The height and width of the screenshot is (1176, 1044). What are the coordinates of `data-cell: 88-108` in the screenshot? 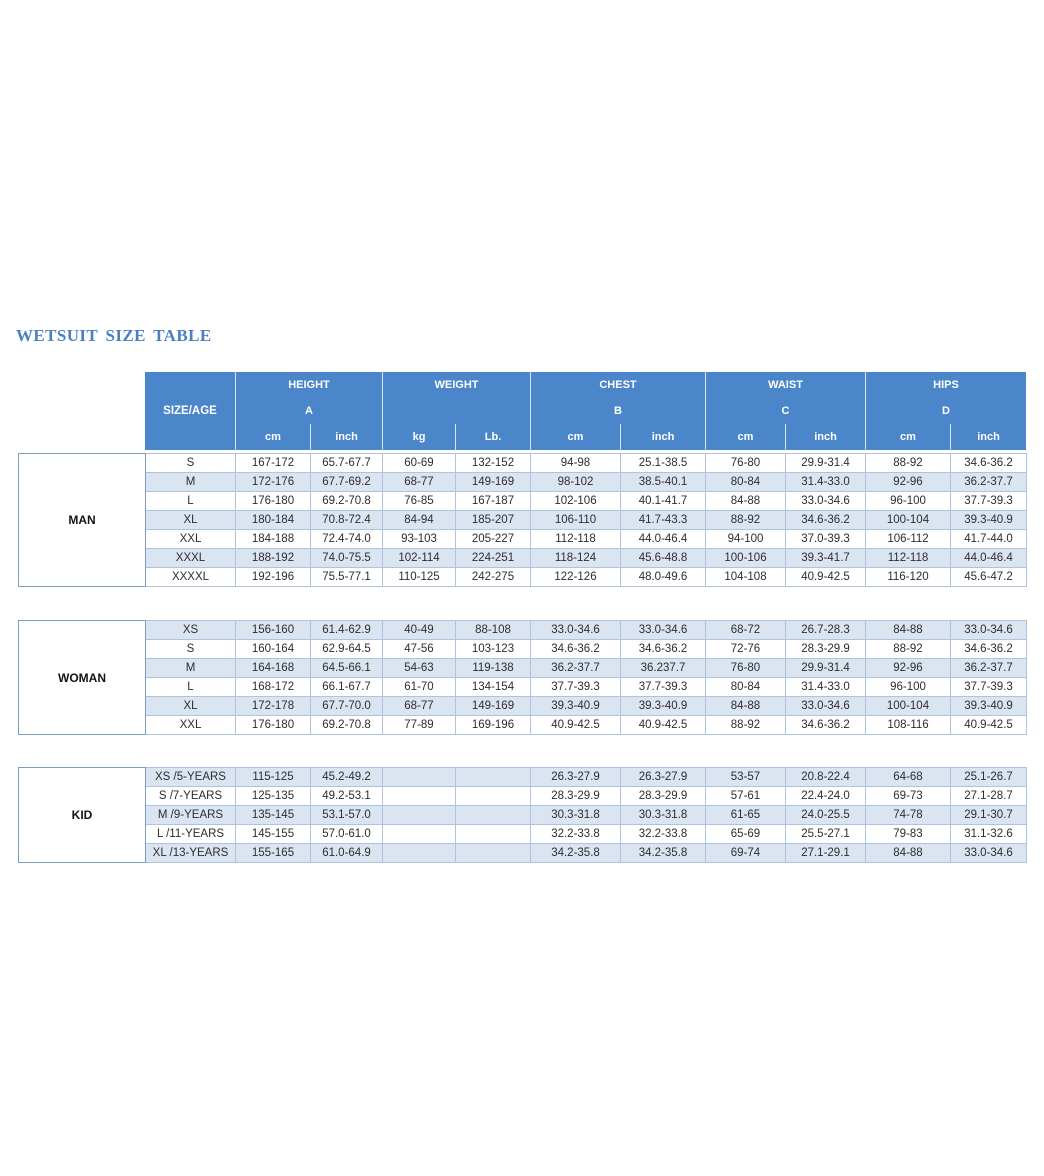 It's located at (493, 630).